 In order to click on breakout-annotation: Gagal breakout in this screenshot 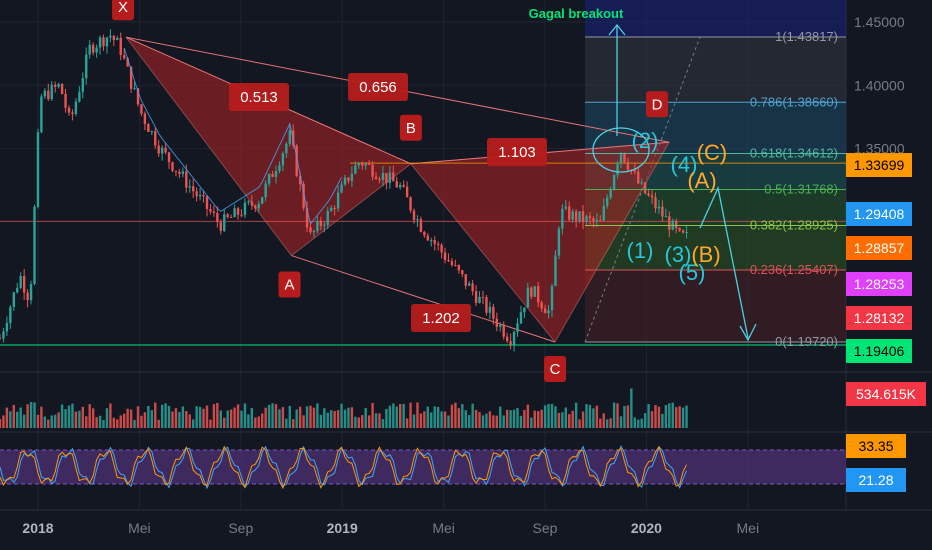, I will do `click(576, 13)`.